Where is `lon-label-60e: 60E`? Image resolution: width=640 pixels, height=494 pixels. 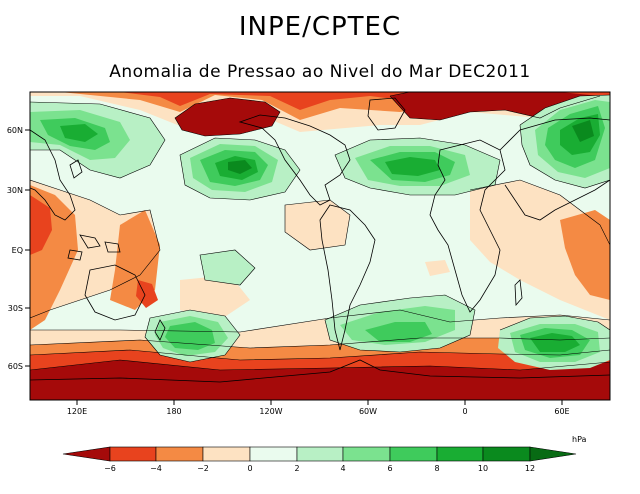 lon-label-60e: 60E is located at coordinates (561, 411).